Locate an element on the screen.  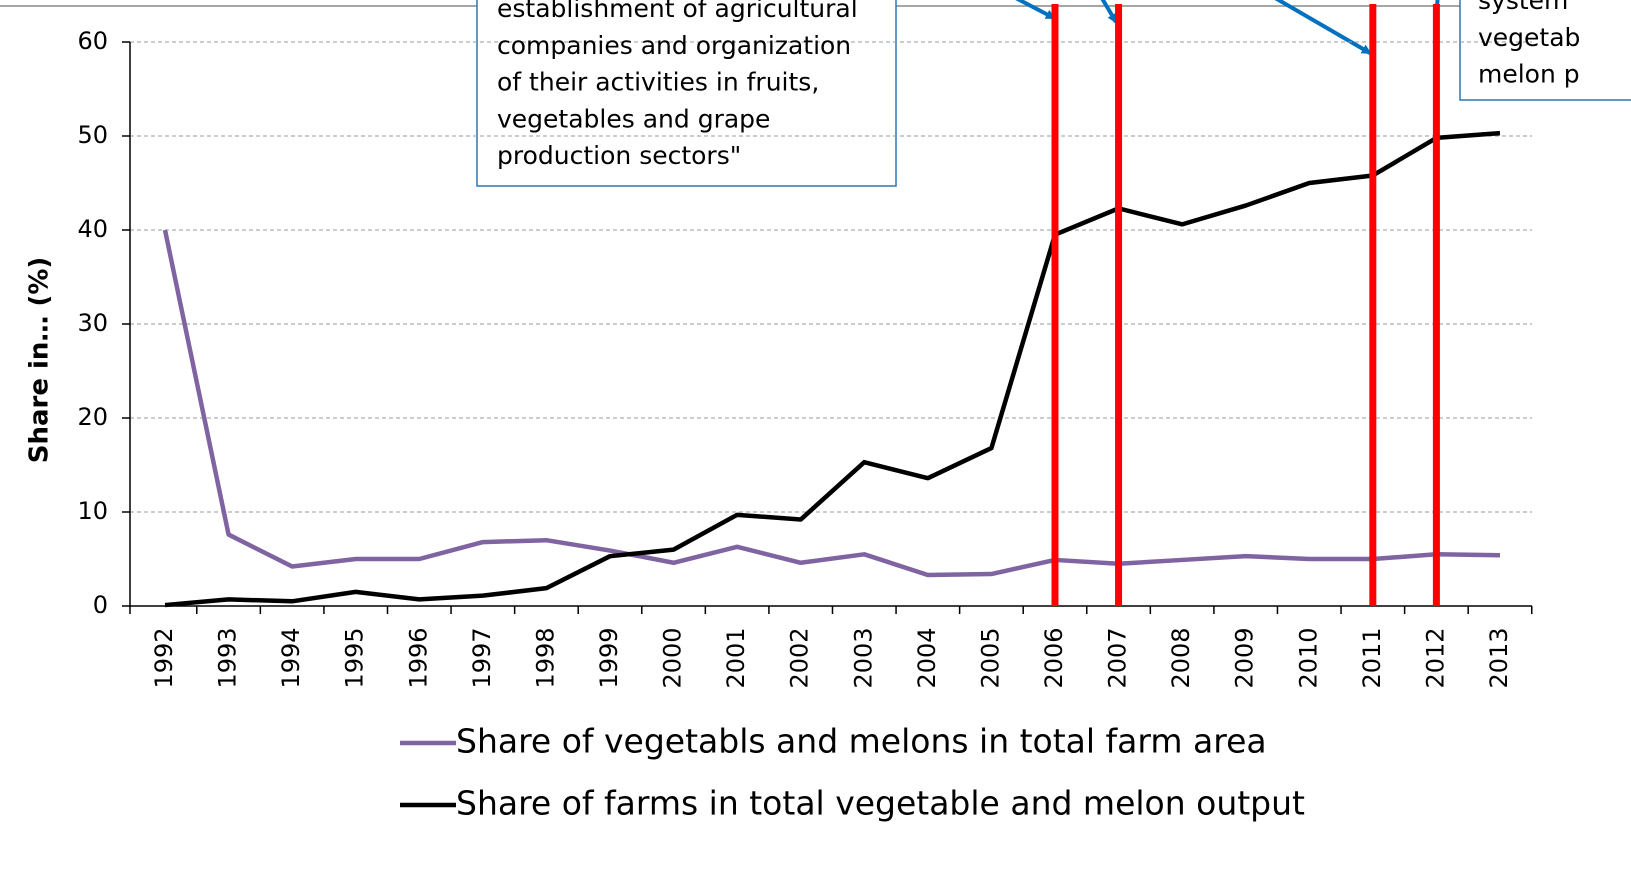
x-tick-label: 1993 is located at coordinates (228, 657).